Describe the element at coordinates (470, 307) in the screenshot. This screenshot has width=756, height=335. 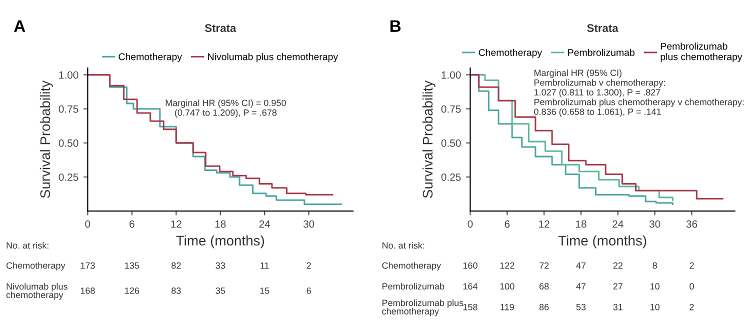
I see `text: 158` at that location.